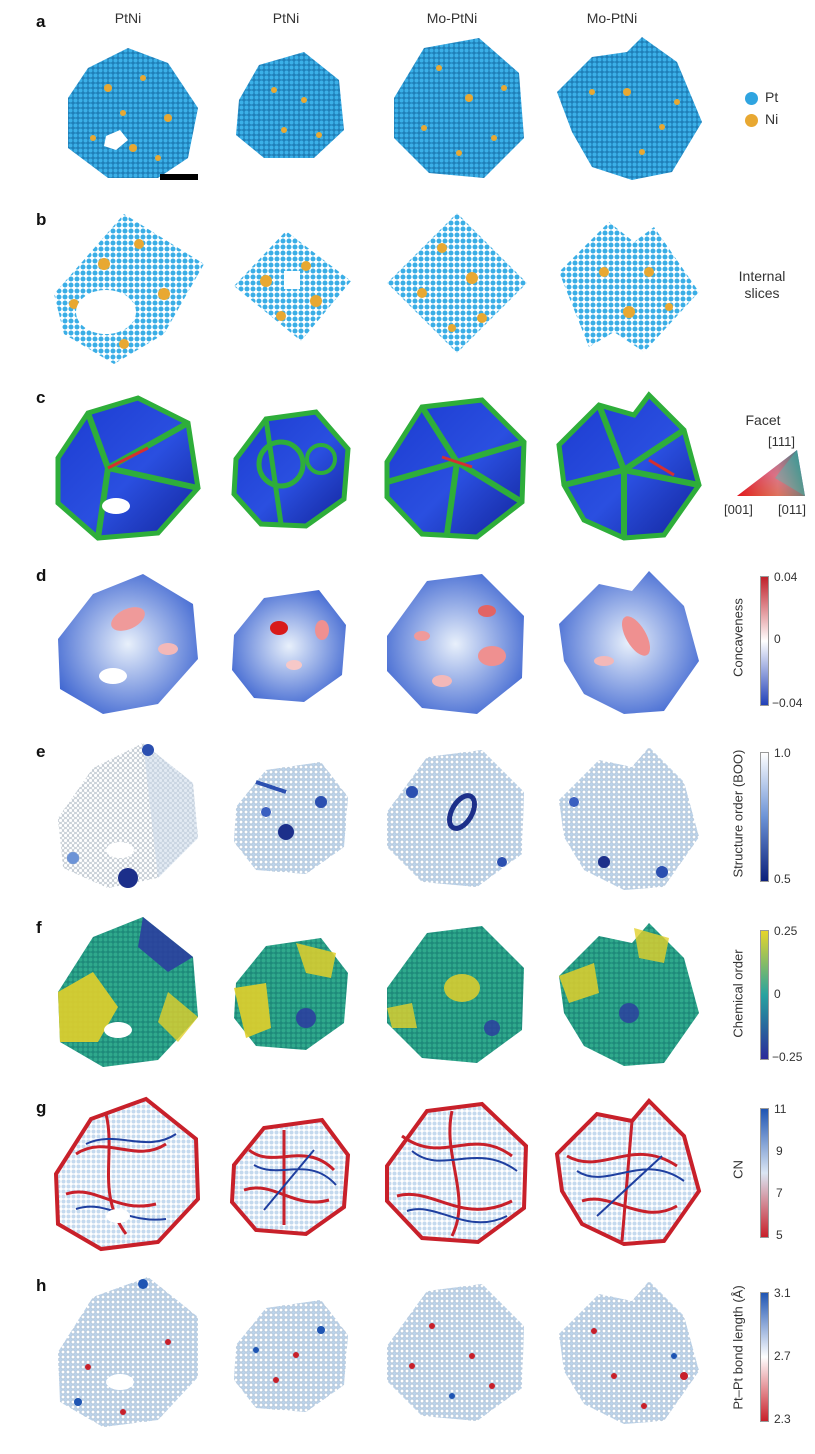 The height and width of the screenshot is (1454, 815). What do you see at coordinates (128, 18) in the screenshot?
I see `column-title-1: PtNi` at bounding box center [128, 18].